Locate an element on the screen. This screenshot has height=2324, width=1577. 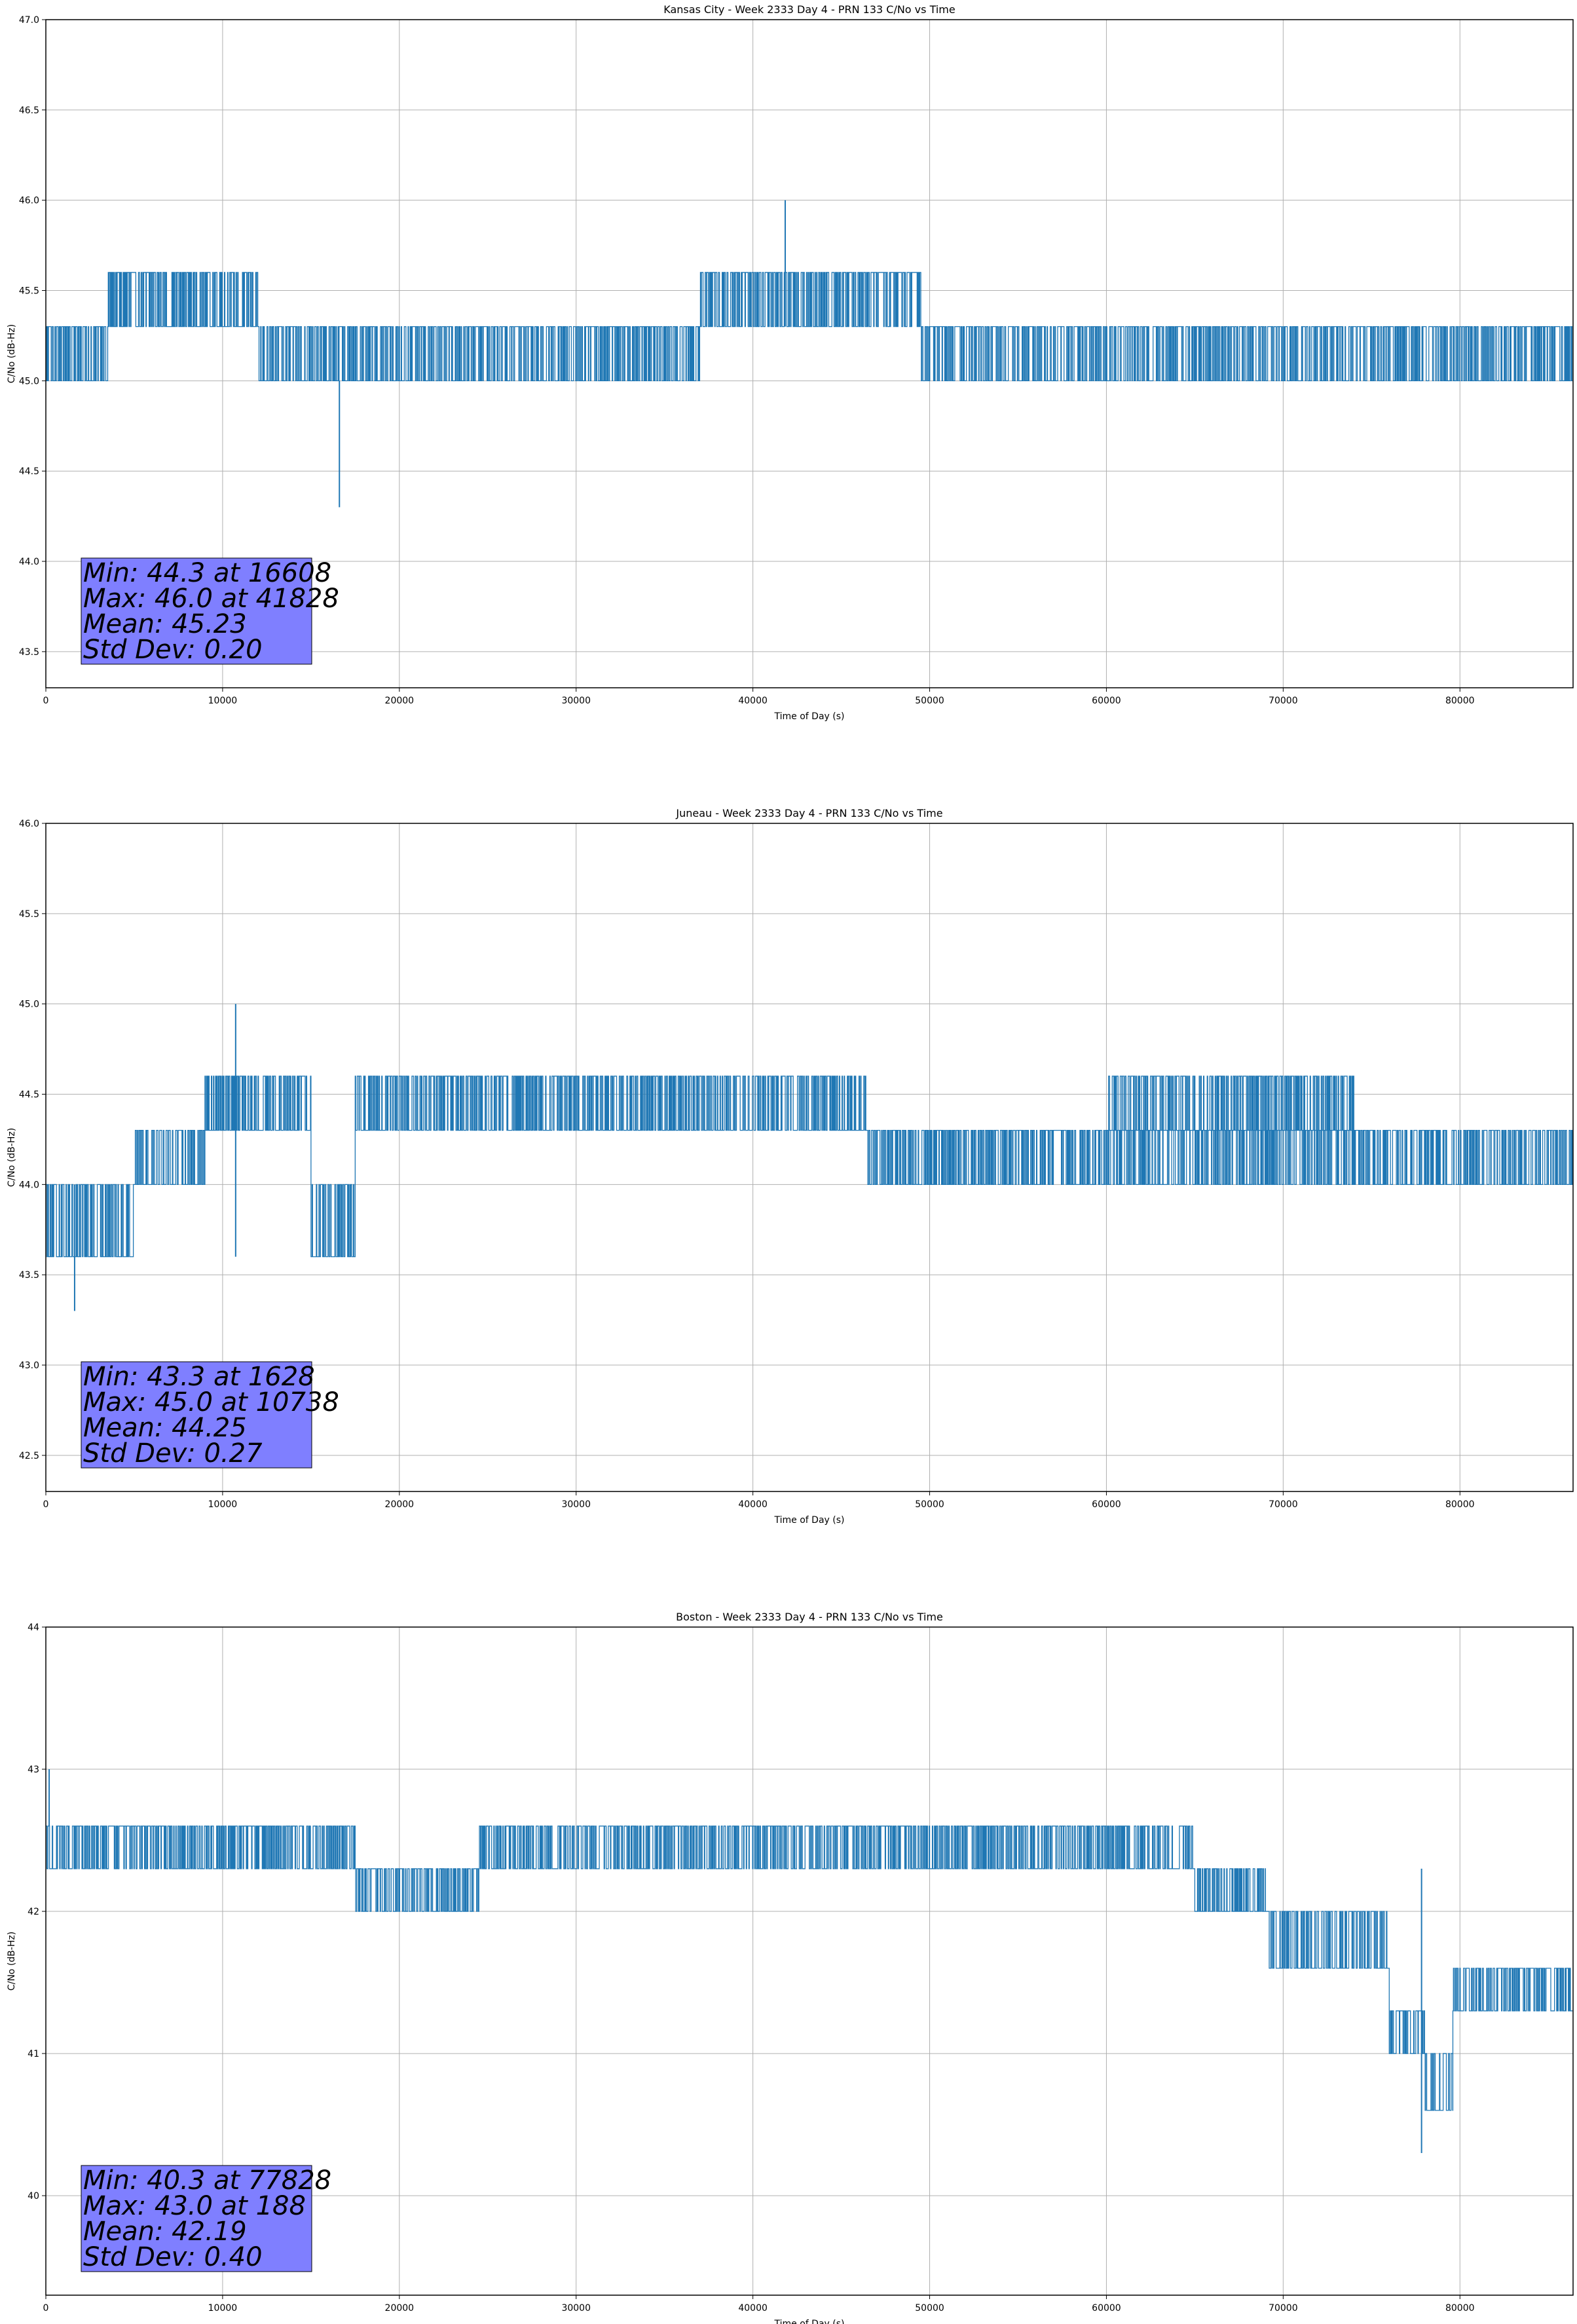
stats-mean: Mean: 42.19 is located at coordinates (165, 2232).